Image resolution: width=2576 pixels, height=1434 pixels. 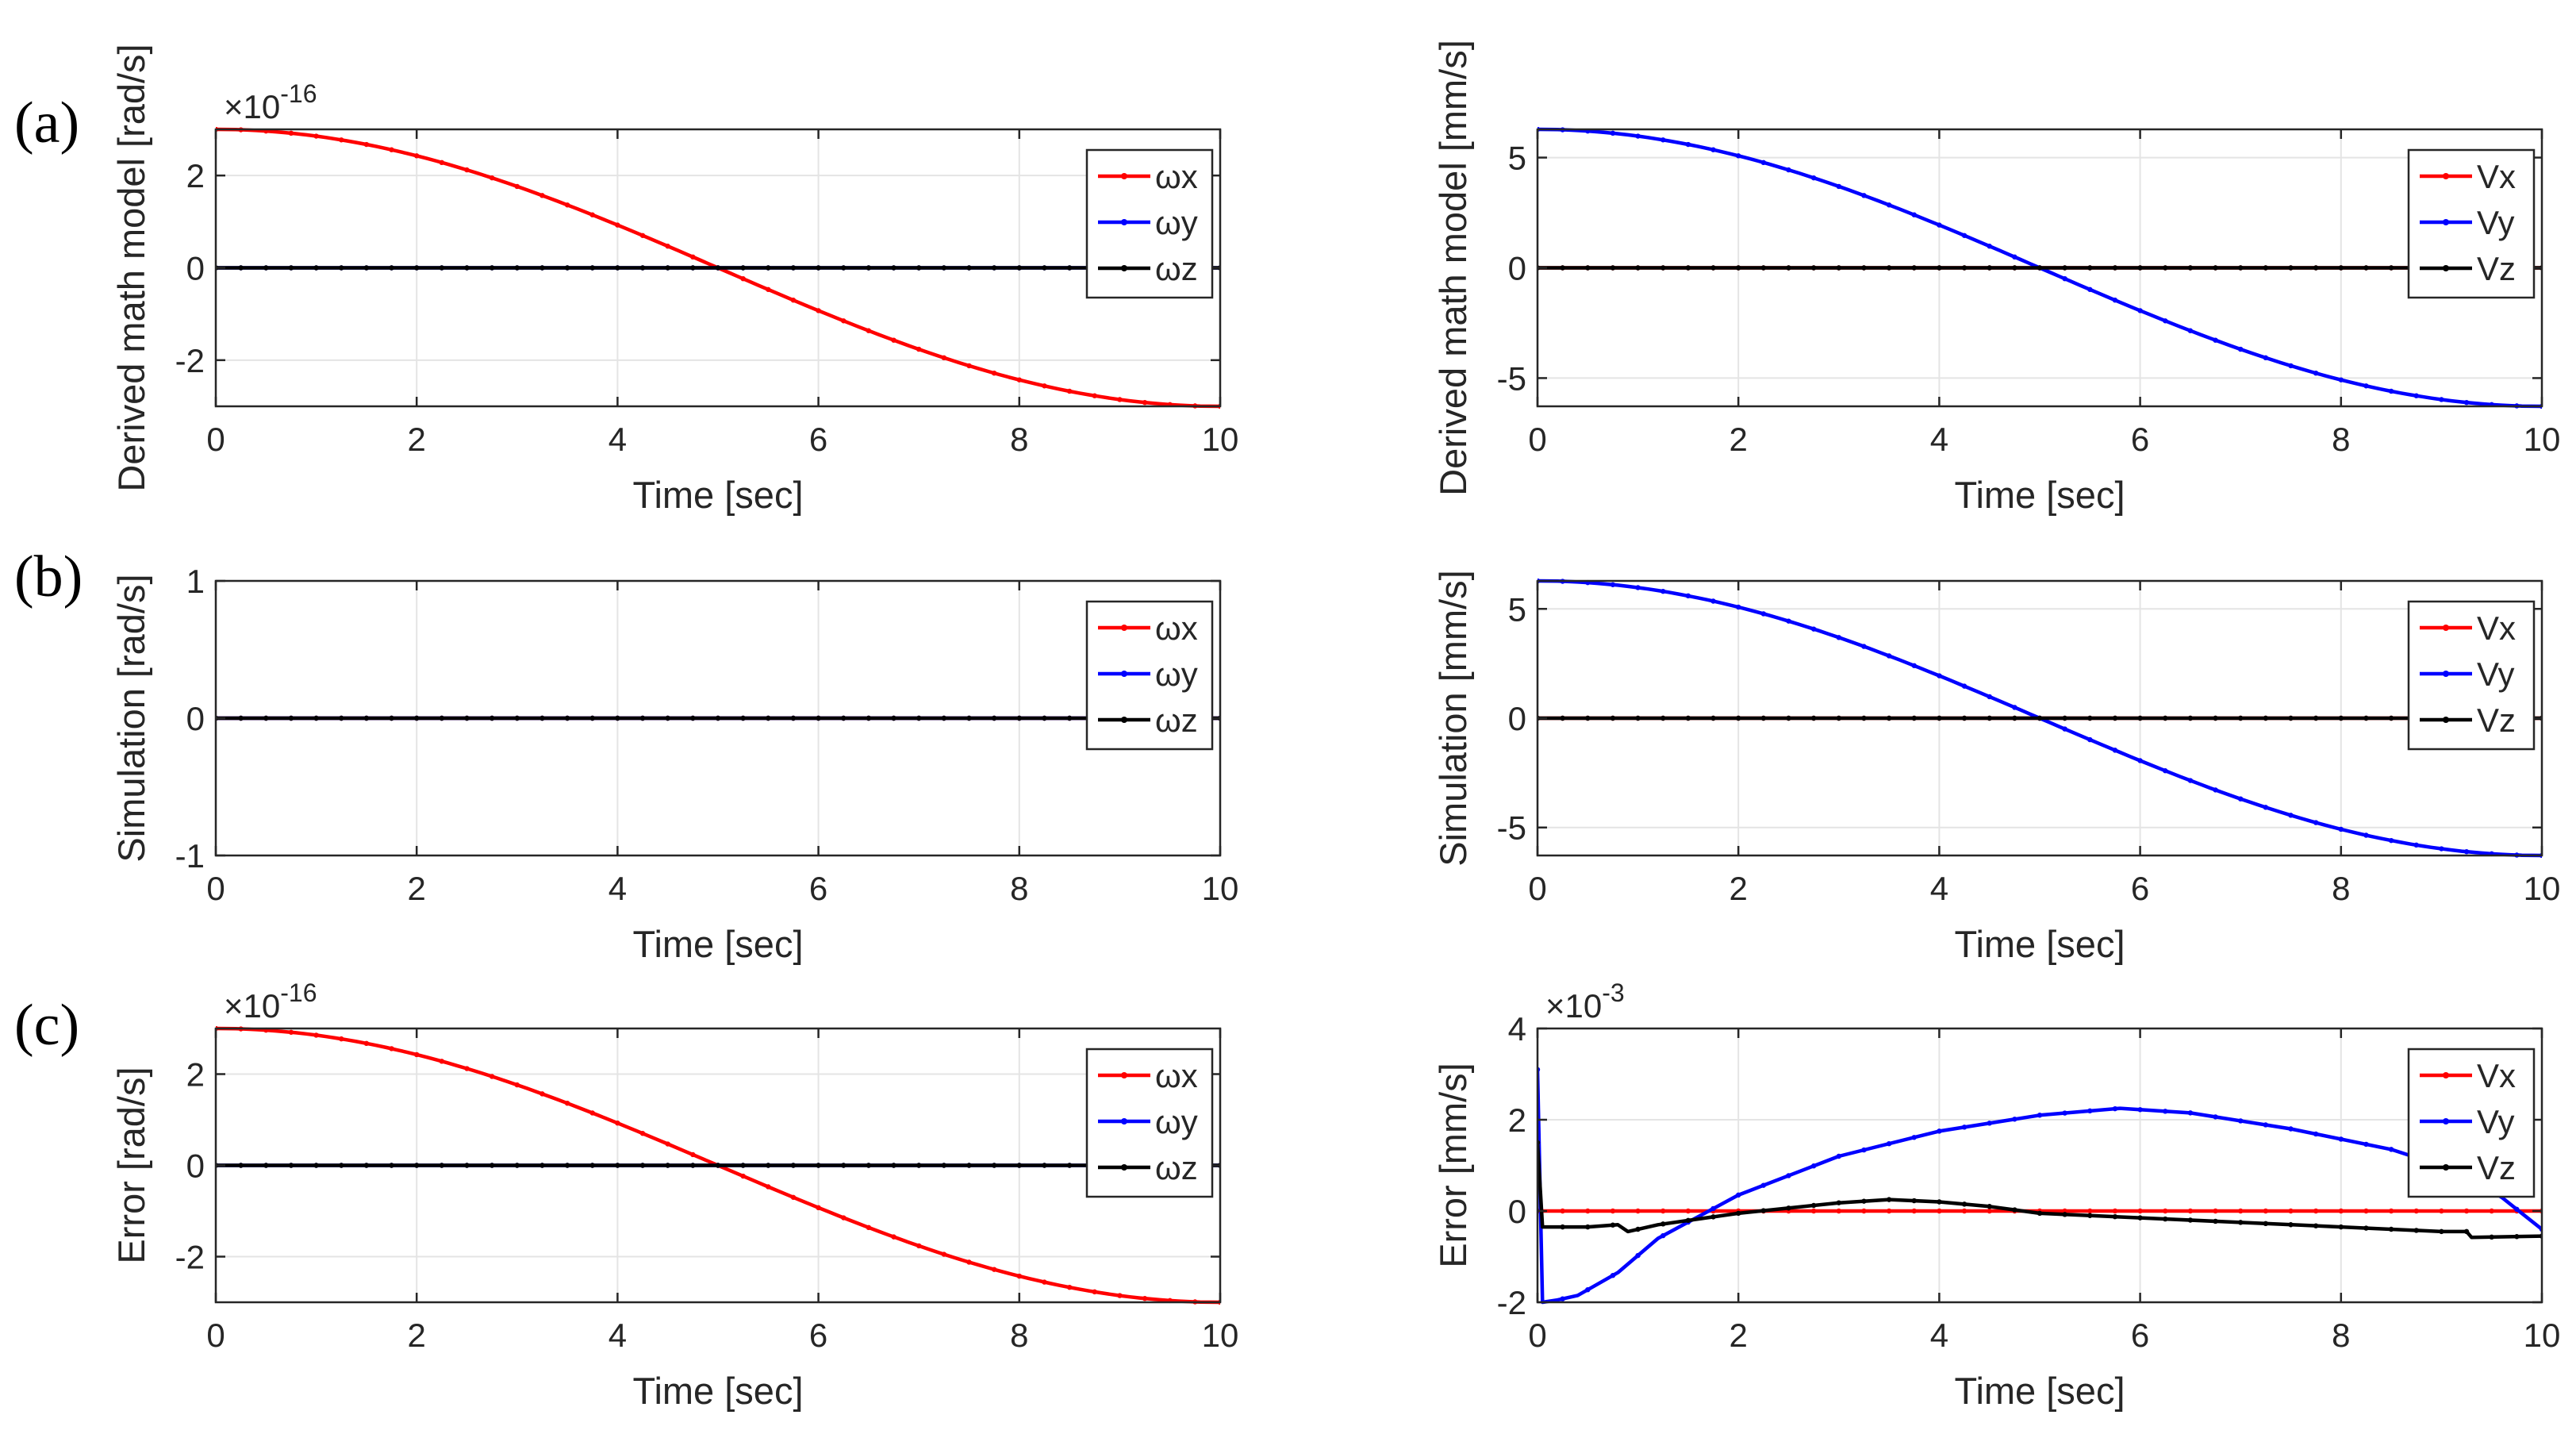 I want to click on series-group, so click(x=718, y=1165).